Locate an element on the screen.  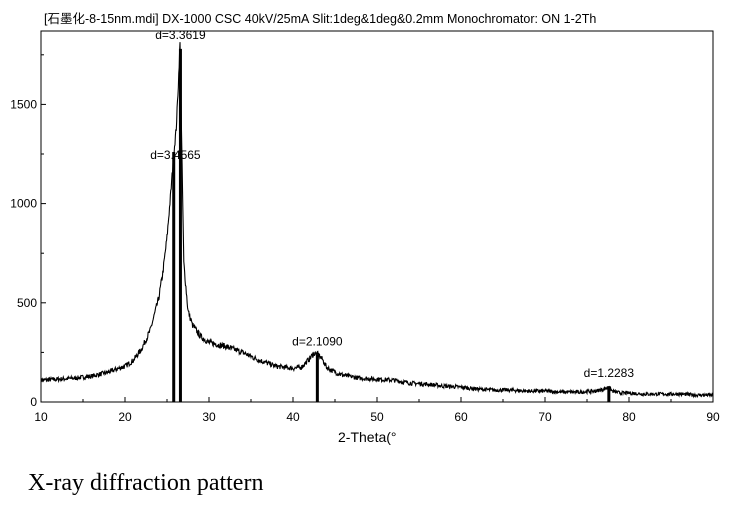
x-tick-label: 10 is located at coordinates (41, 417).